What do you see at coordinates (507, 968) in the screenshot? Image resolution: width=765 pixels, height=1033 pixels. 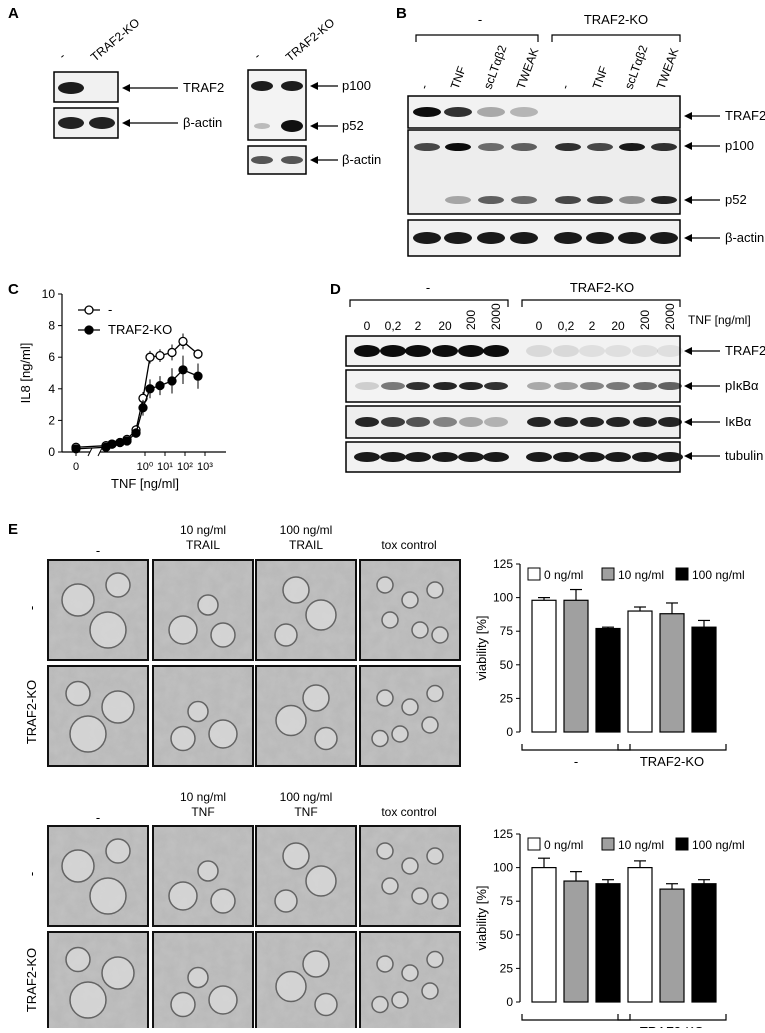 I see `y-tick-label: 25` at bounding box center [507, 968].